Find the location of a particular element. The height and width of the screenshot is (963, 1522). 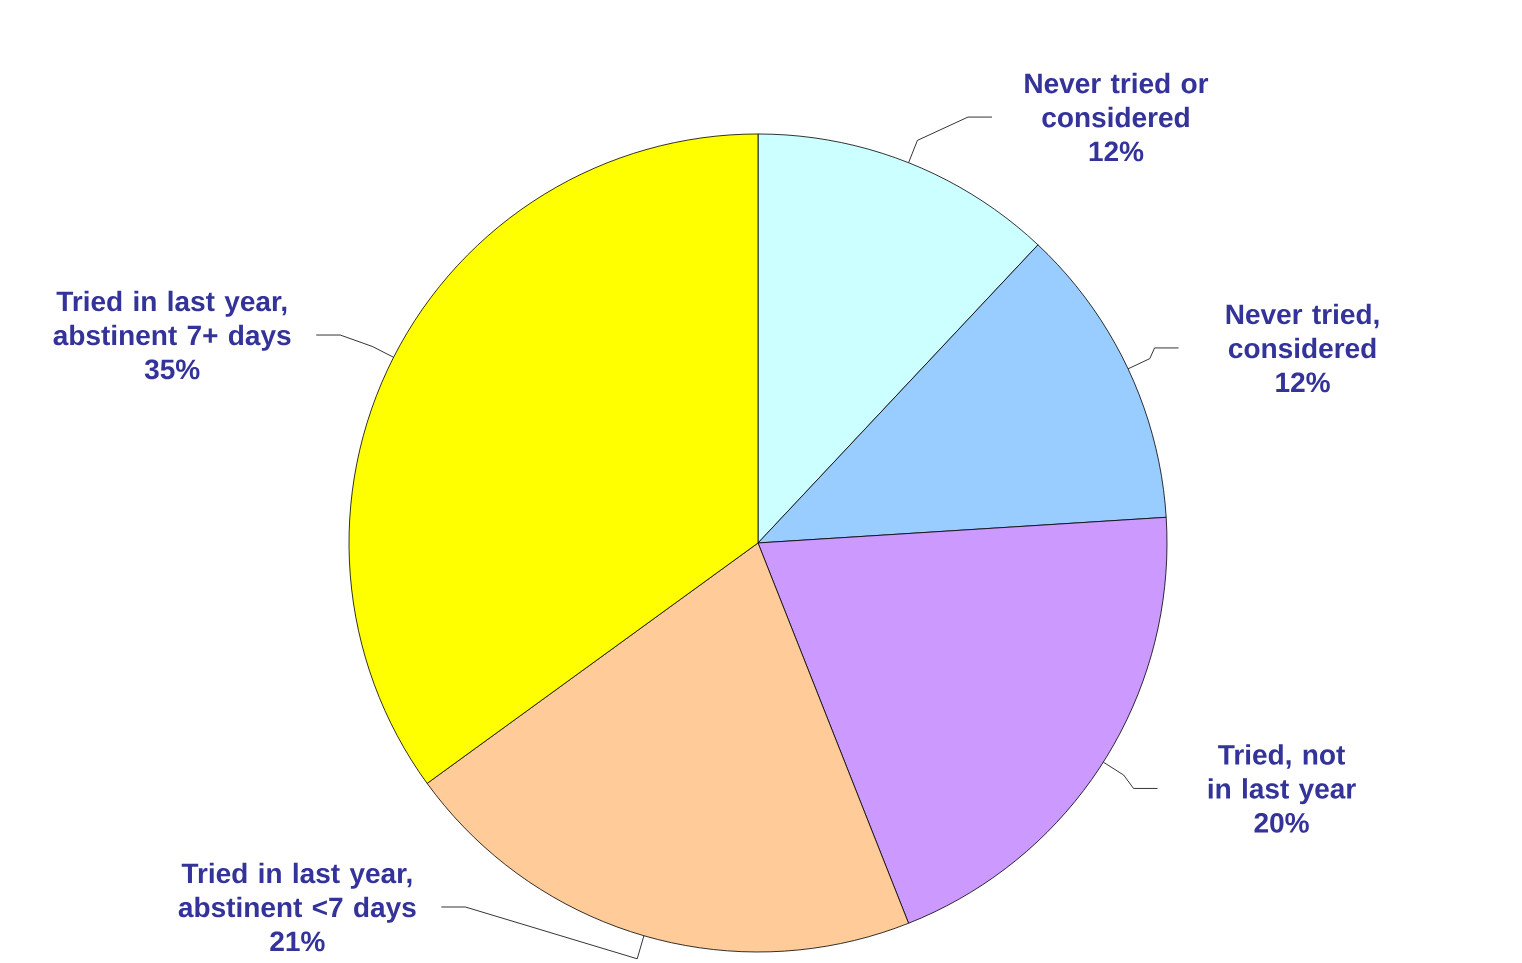

slice-label: Never tried or considered is located at coordinates (1117, 100).